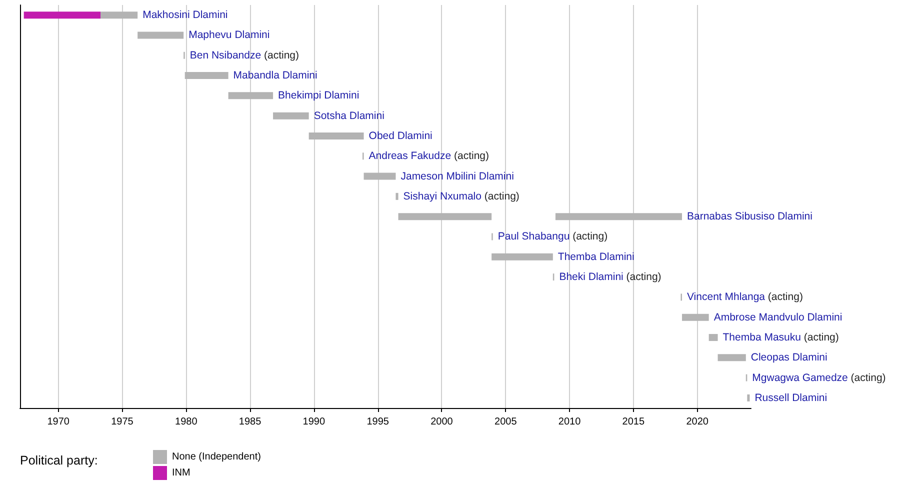  What do you see at coordinates (400, 136) in the screenshot?
I see `y-tick-label: Obed Dlamini` at bounding box center [400, 136].